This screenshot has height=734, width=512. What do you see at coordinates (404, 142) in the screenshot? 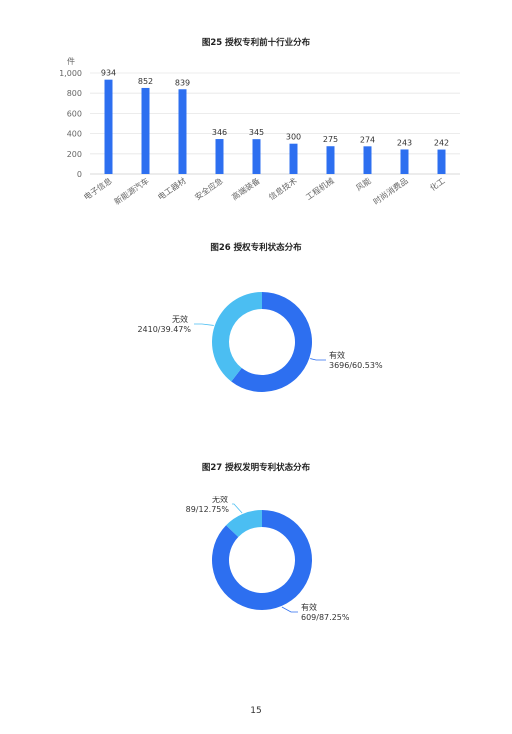
I see `bar-data-label: 243` at bounding box center [404, 142].